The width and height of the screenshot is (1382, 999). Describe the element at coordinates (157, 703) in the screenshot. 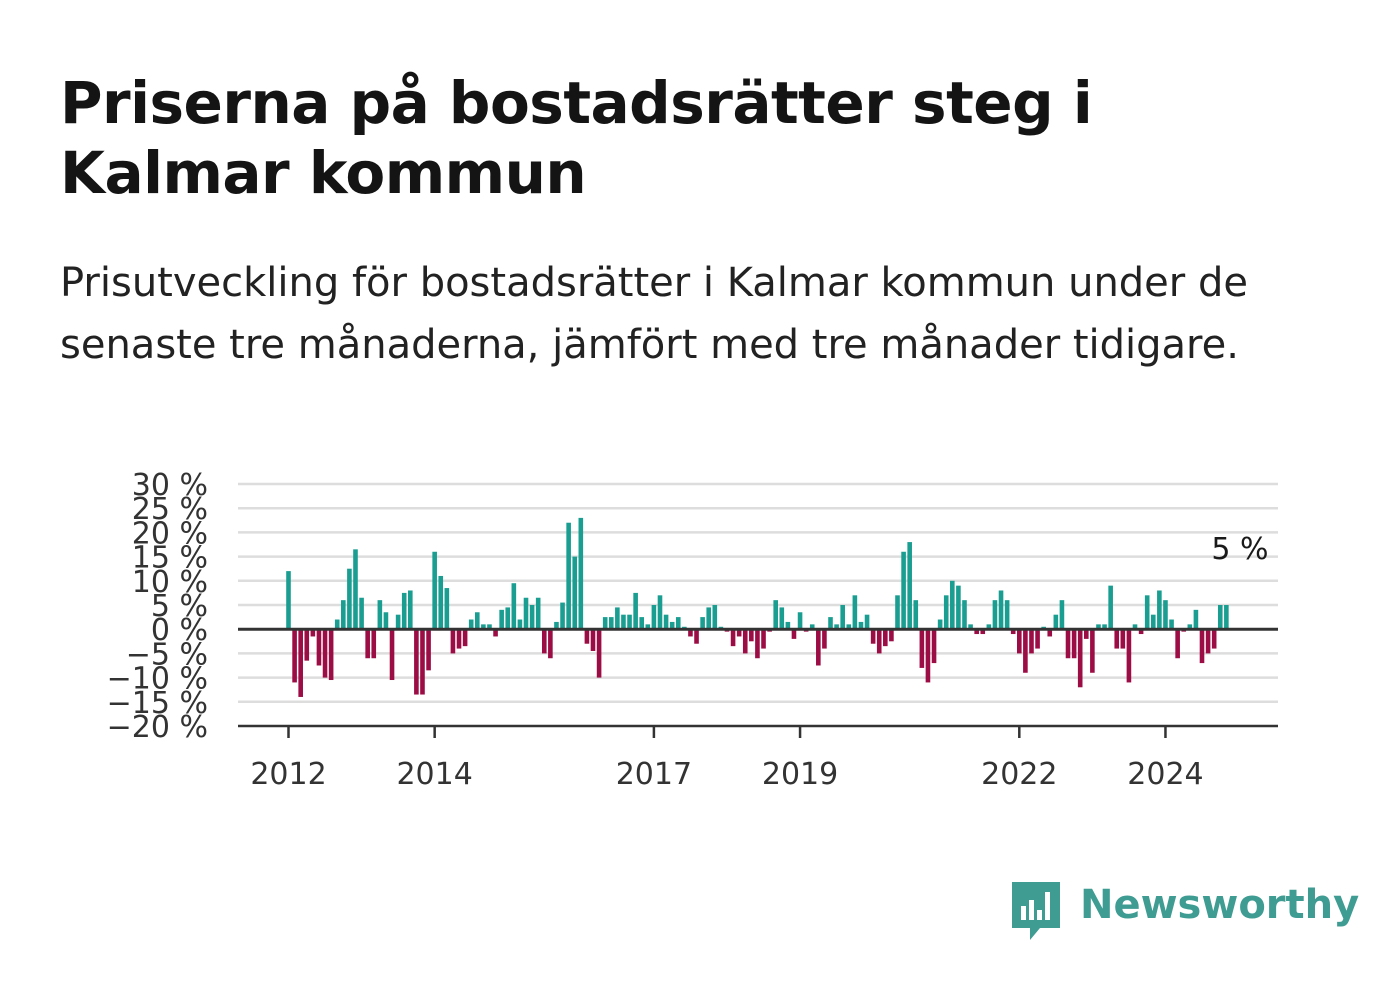

I see `y-tick-label: −15 %` at that location.